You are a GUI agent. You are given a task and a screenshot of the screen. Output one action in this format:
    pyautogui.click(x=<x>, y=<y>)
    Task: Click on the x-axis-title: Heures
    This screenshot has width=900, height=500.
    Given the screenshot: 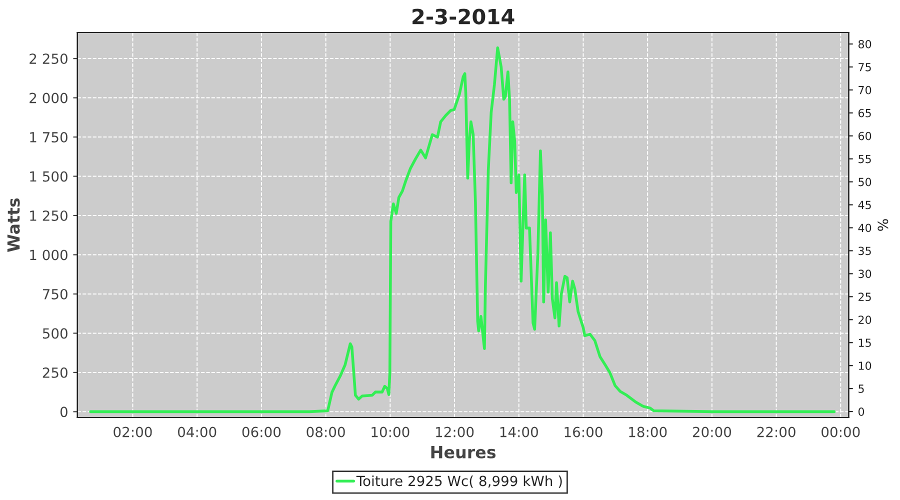 What is the action you would take?
    pyautogui.click(x=463, y=452)
    